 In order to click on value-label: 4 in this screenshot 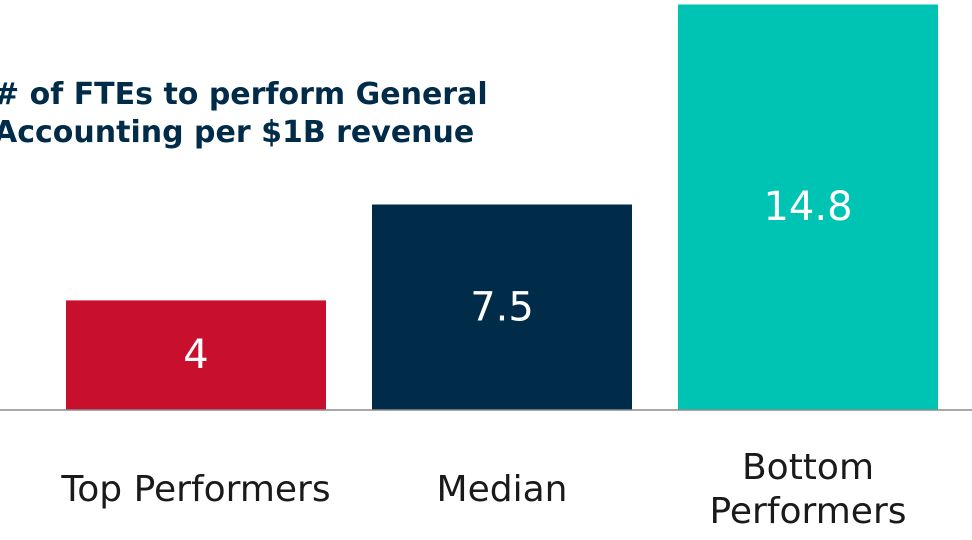, I will do `click(195, 355)`.